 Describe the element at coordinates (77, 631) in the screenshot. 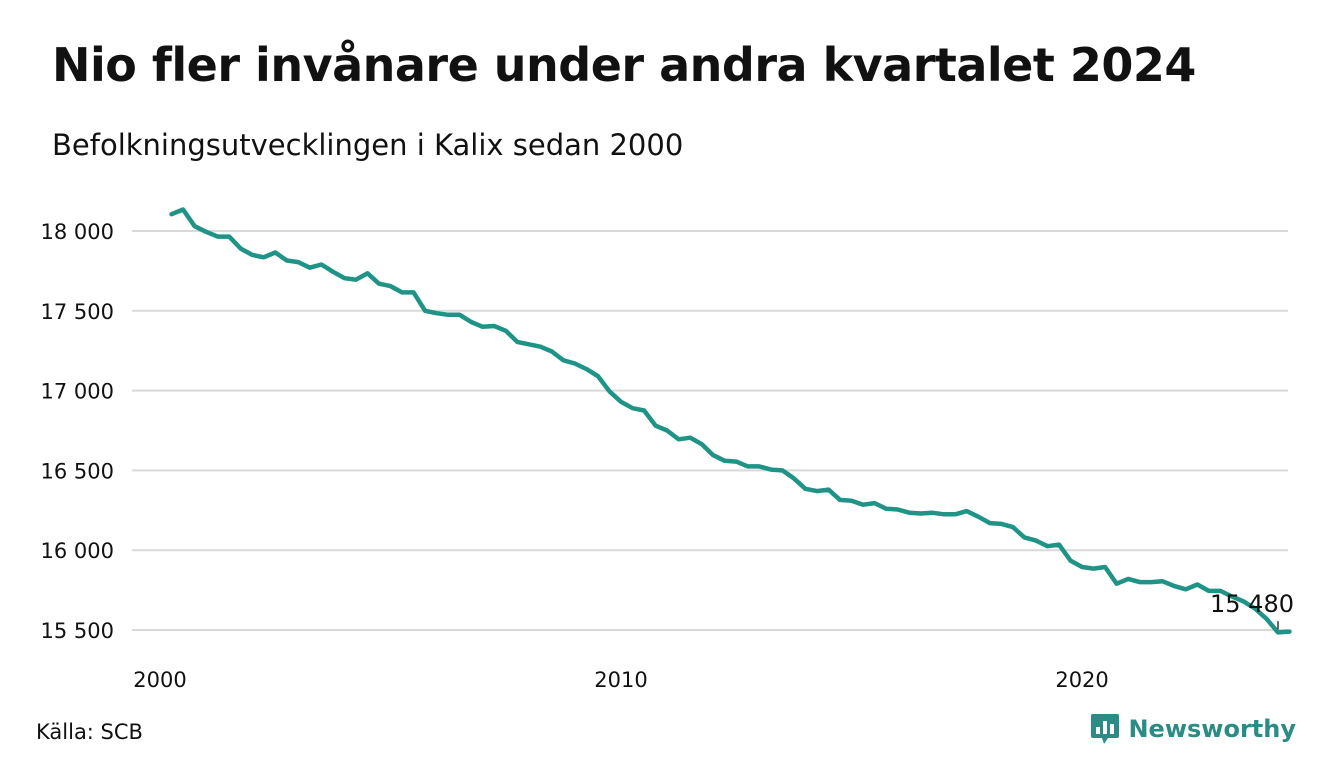

I see `y-tick-label: 15 500` at that location.